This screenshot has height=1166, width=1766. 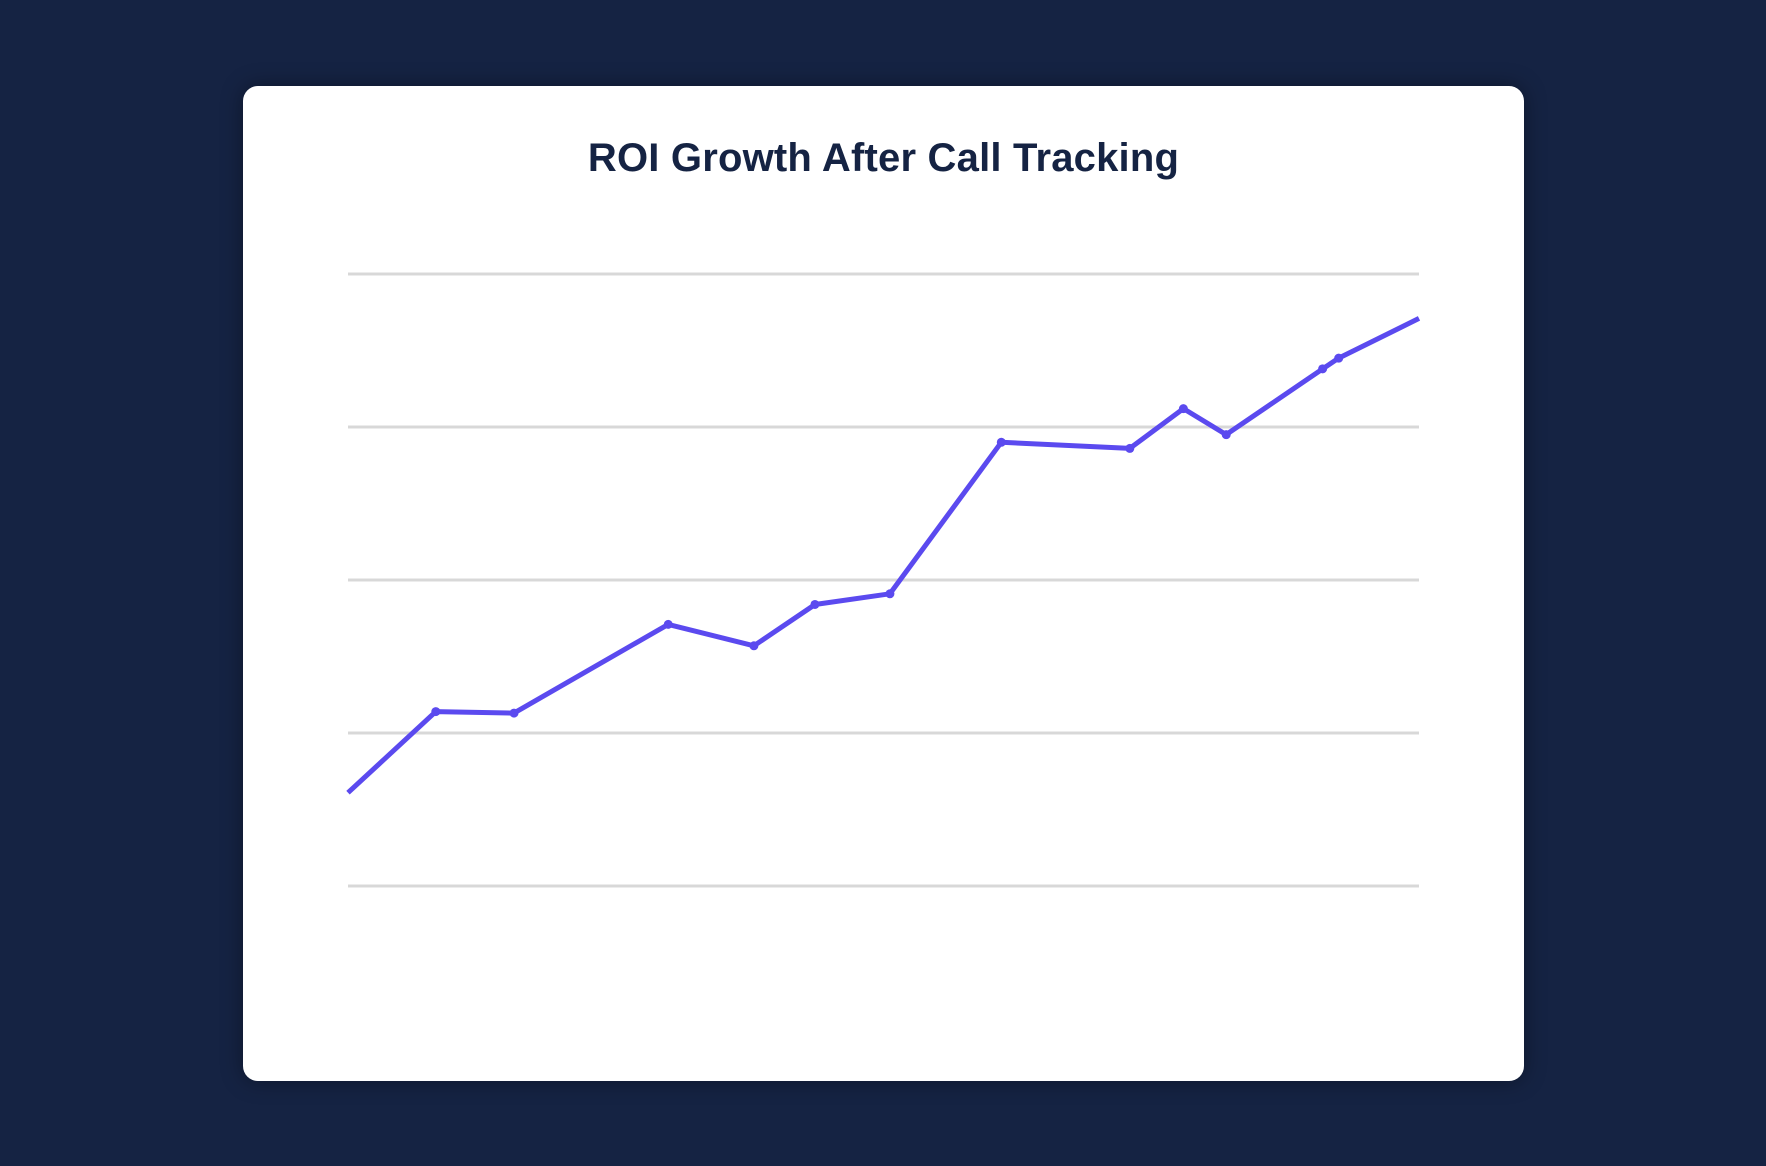 I want to click on chart-title: ROI Growth After Call Tracking, so click(x=883, y=158).